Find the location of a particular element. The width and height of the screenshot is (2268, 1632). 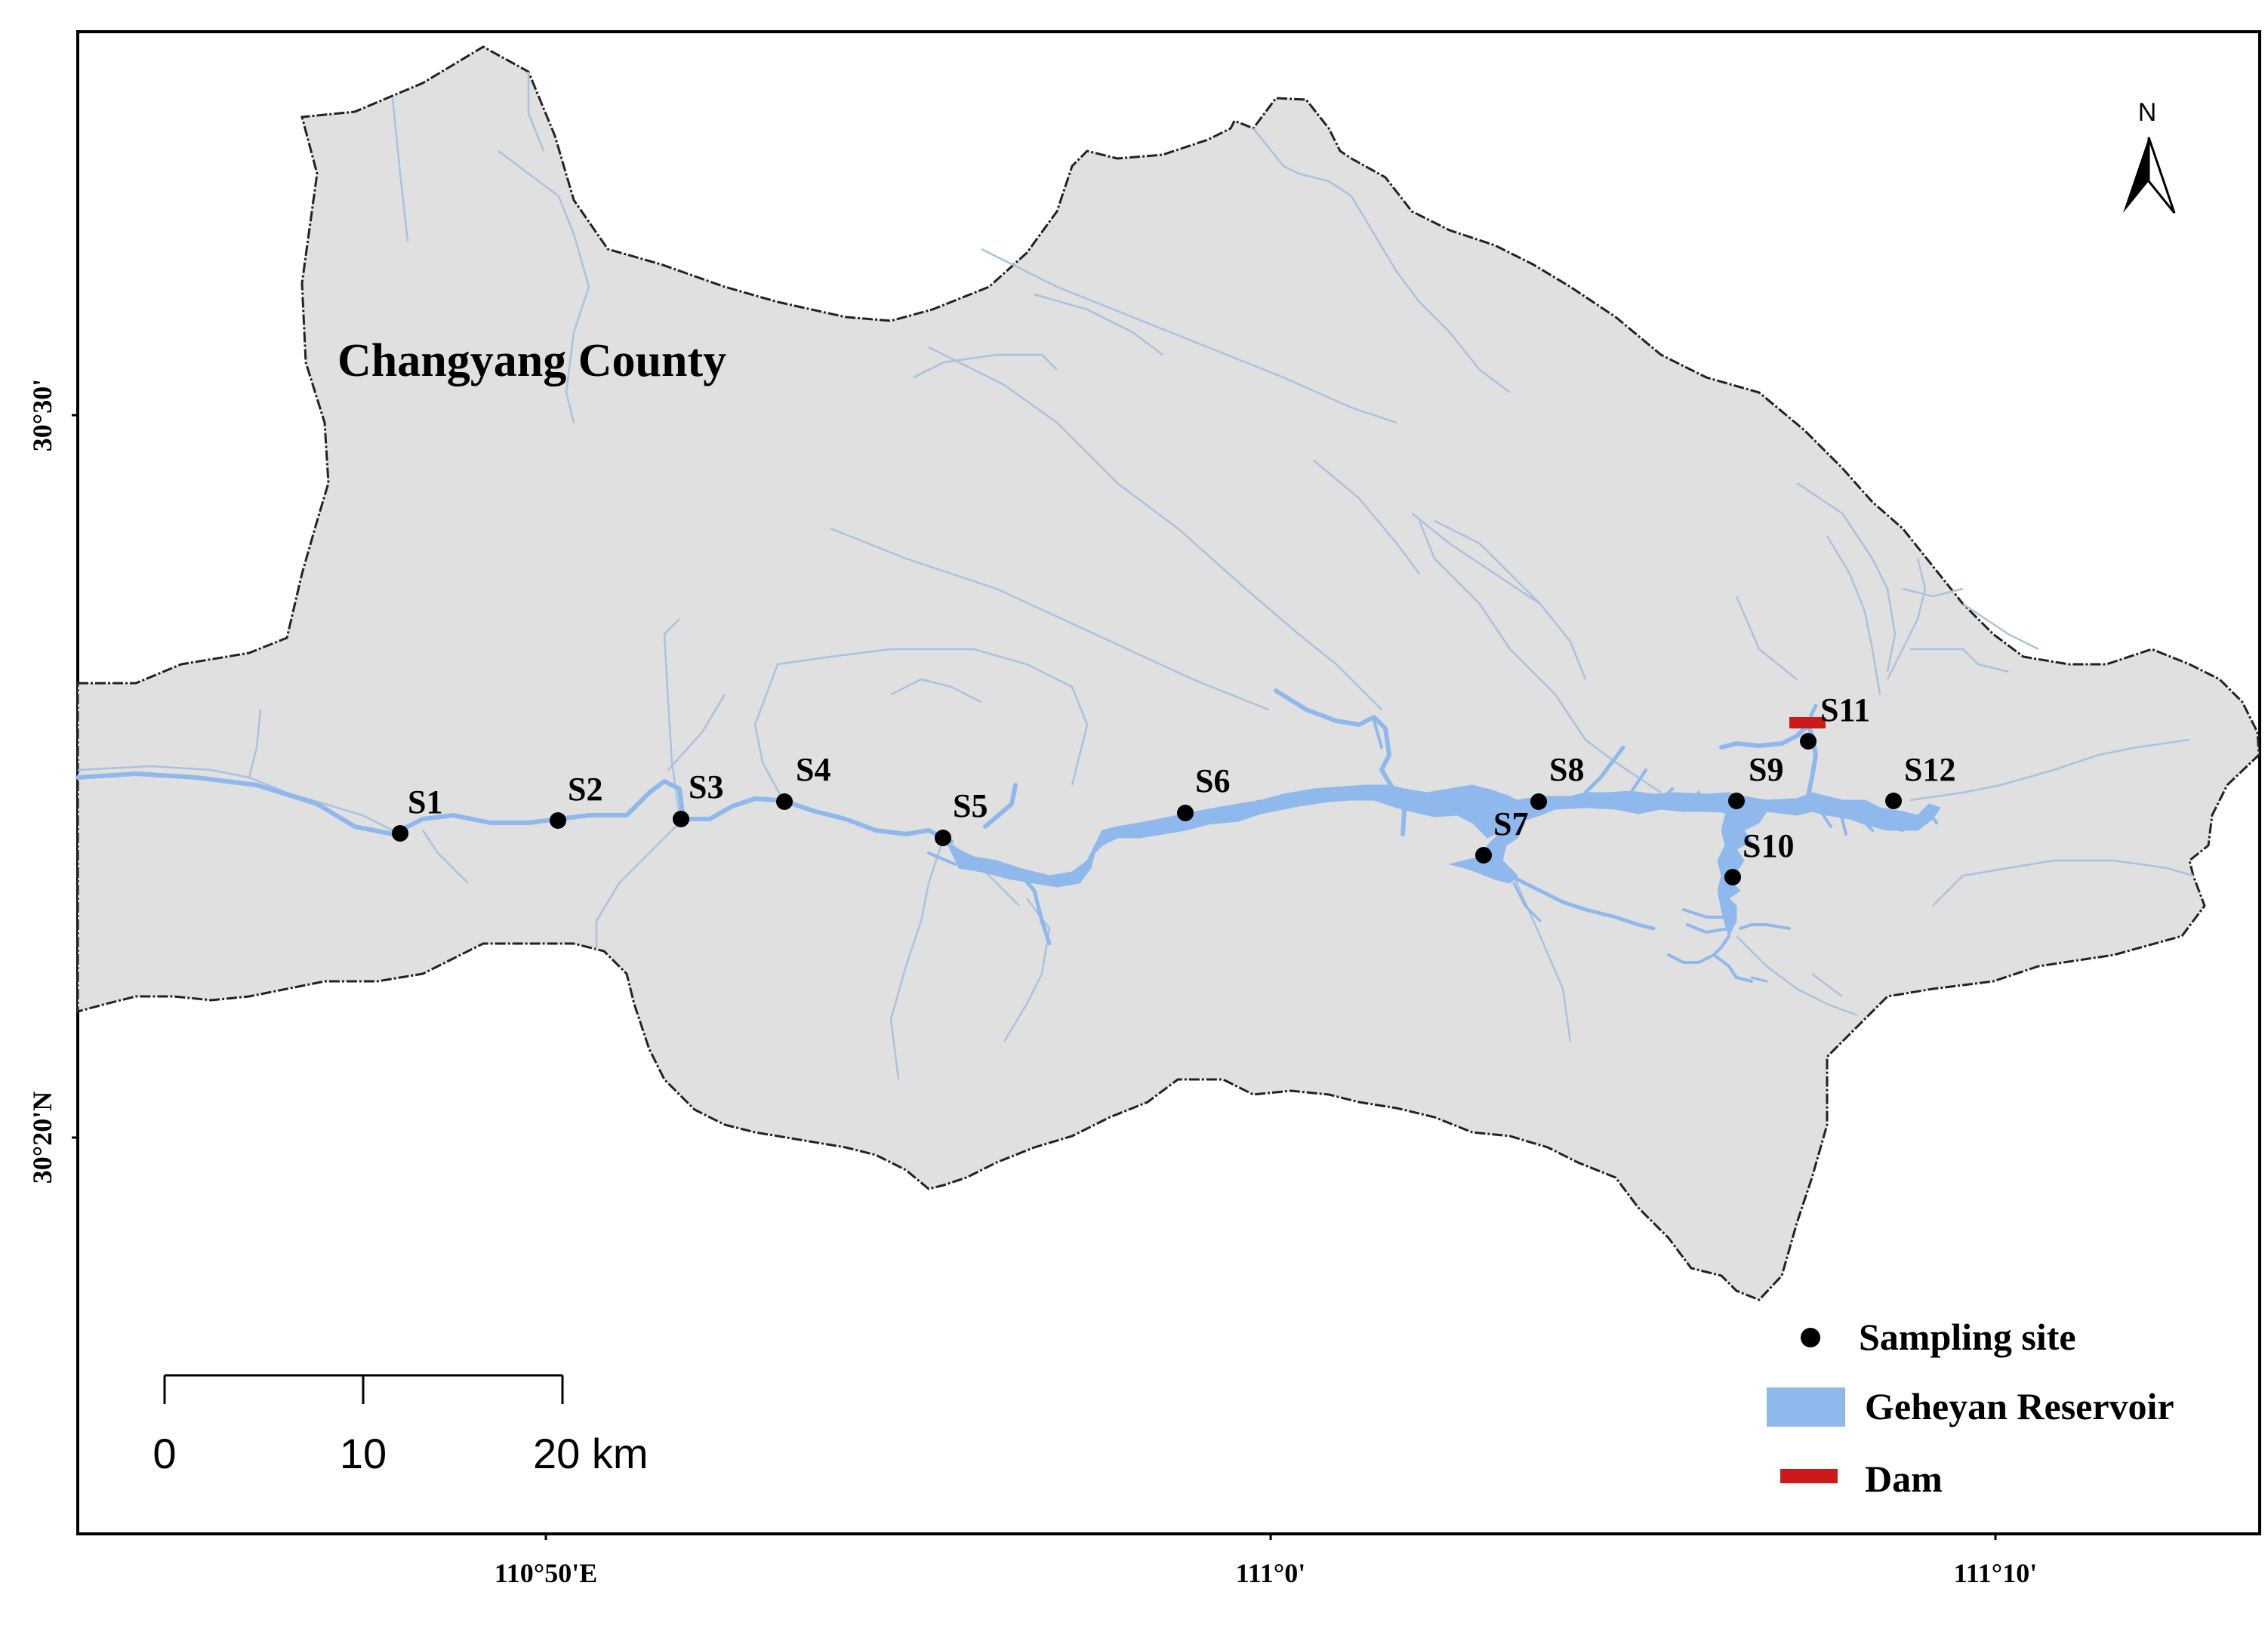

sampling-site-label: S1 is located at coordinates (425, 802).